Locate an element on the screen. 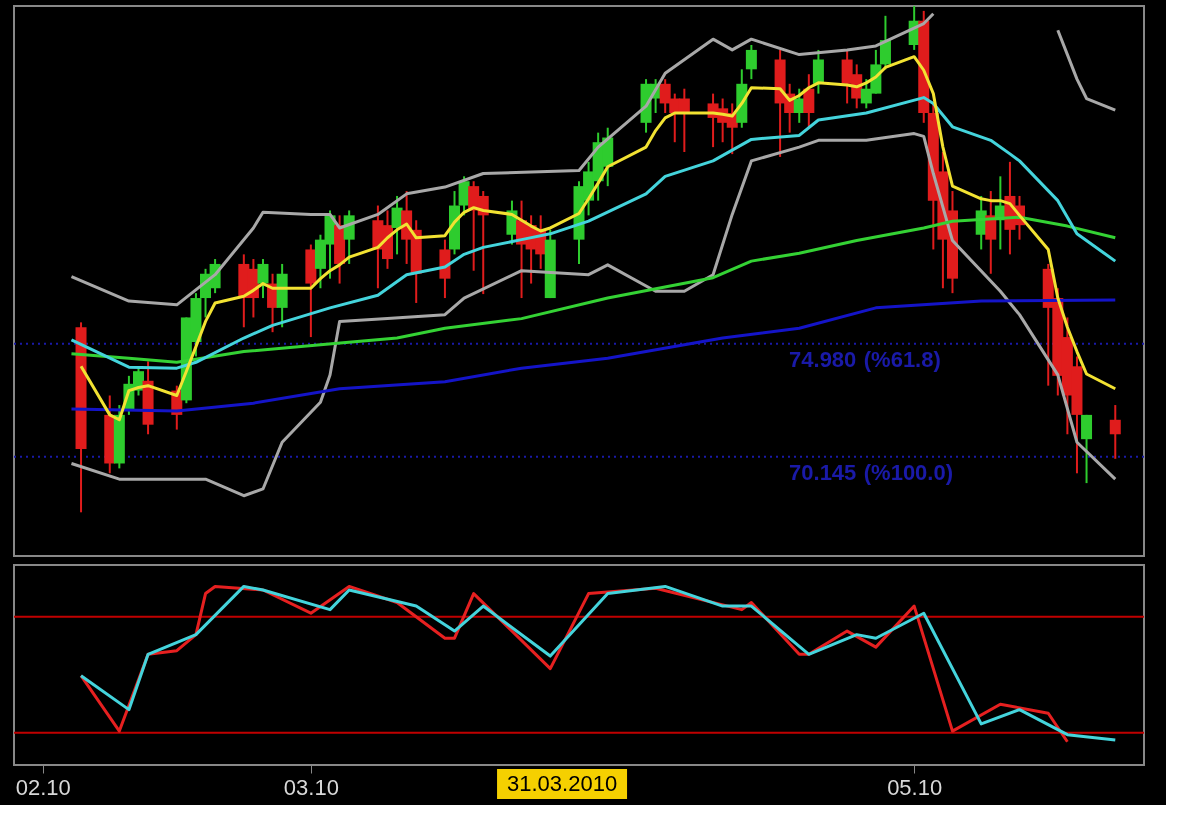  x-tick-label: 05.10 is located at coordinates (915, 787).